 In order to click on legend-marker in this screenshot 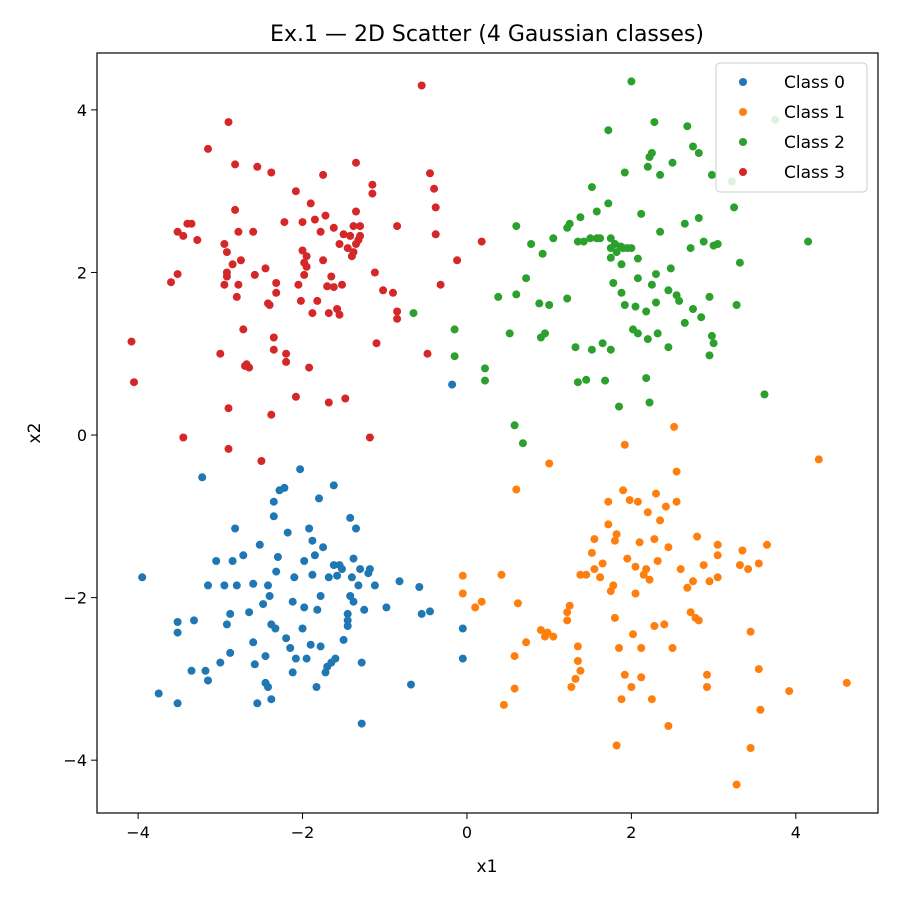, I will do `click(743, 112)`.